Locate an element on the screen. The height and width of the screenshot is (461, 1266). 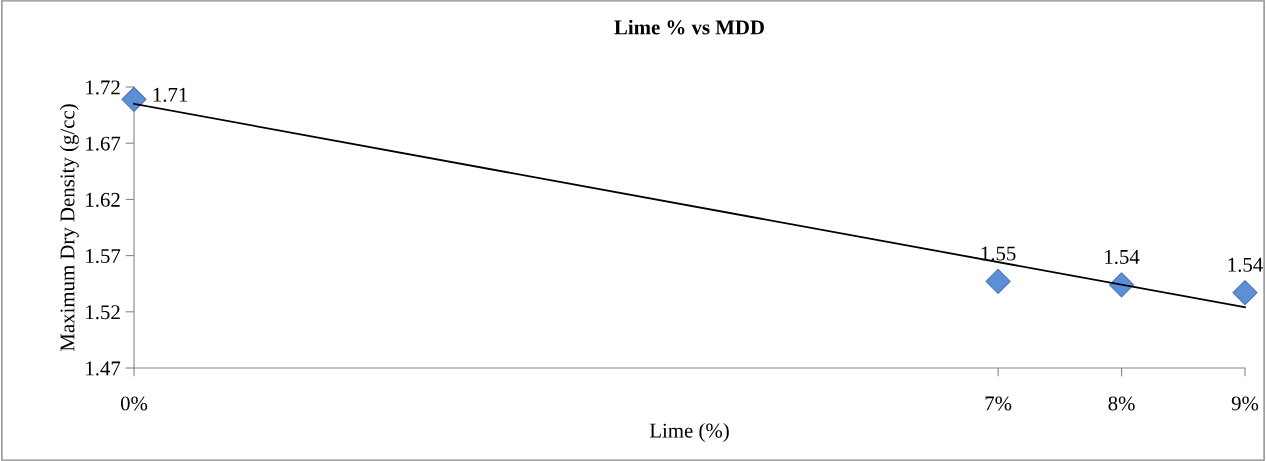
y-tick-label: 1.62 is located at coordinates (103, 199).